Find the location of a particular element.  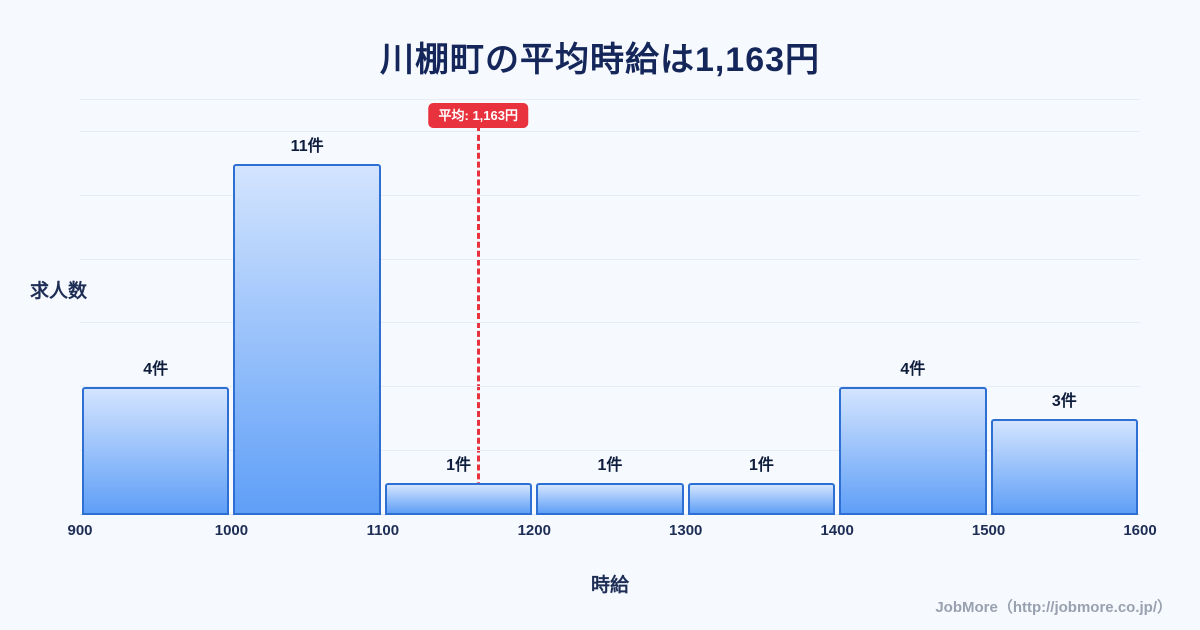

y-axis-label: 求人数 is located at coordinates (59, 291).